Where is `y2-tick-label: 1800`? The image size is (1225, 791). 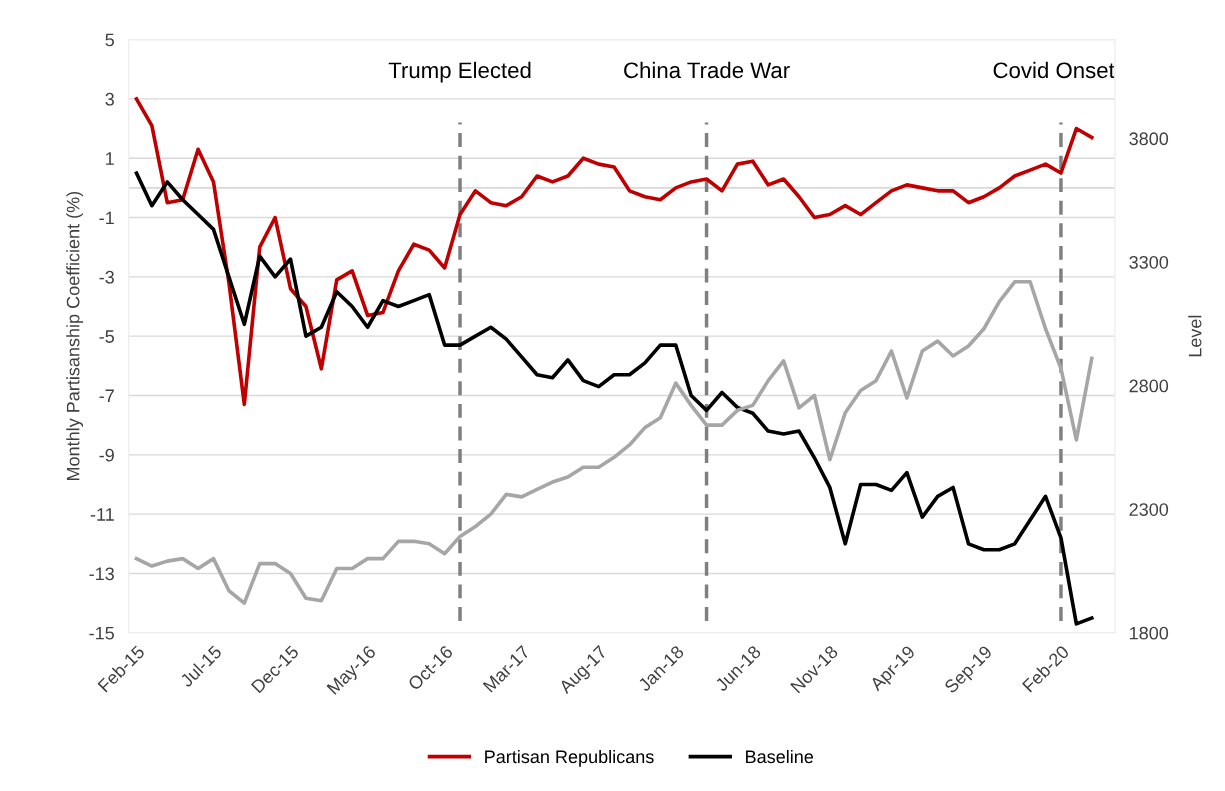
y2-tick-label: 1800 is located at coordinates (1149, 633).